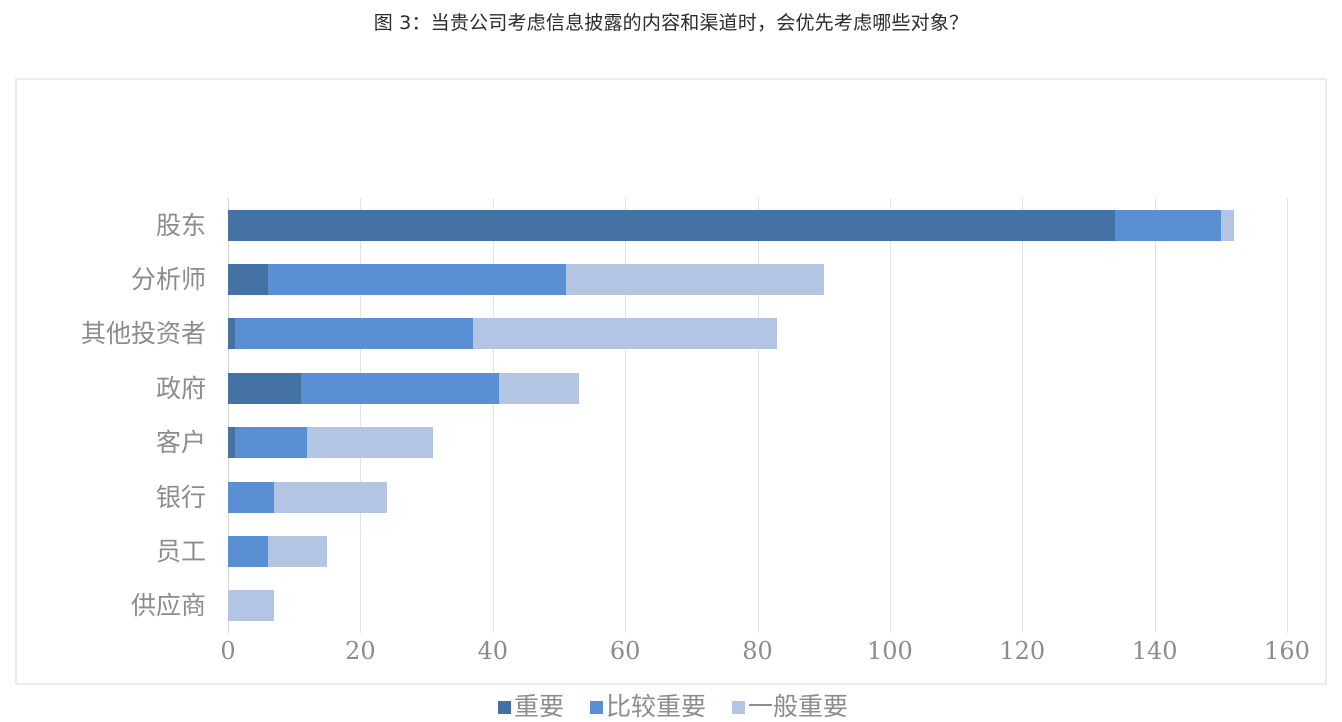 This screenshot has height=722, width=1342. What do you see at coordinates (889, 651) in the screenshot?
I see `x-axis-tick-label: 100` at bounding box center [889, 651].